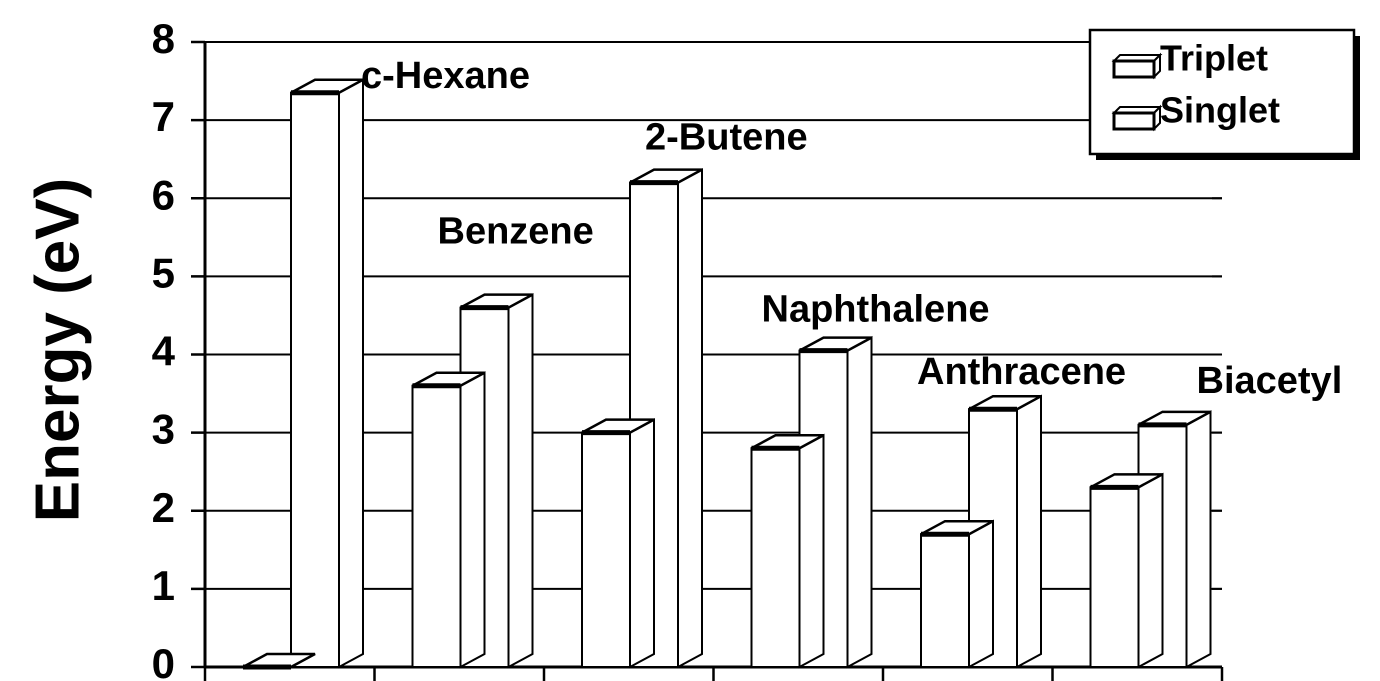  Describe the element at coordinates (445, 76) in the screenshot. I see `category-label: c-Hexane` at that location.